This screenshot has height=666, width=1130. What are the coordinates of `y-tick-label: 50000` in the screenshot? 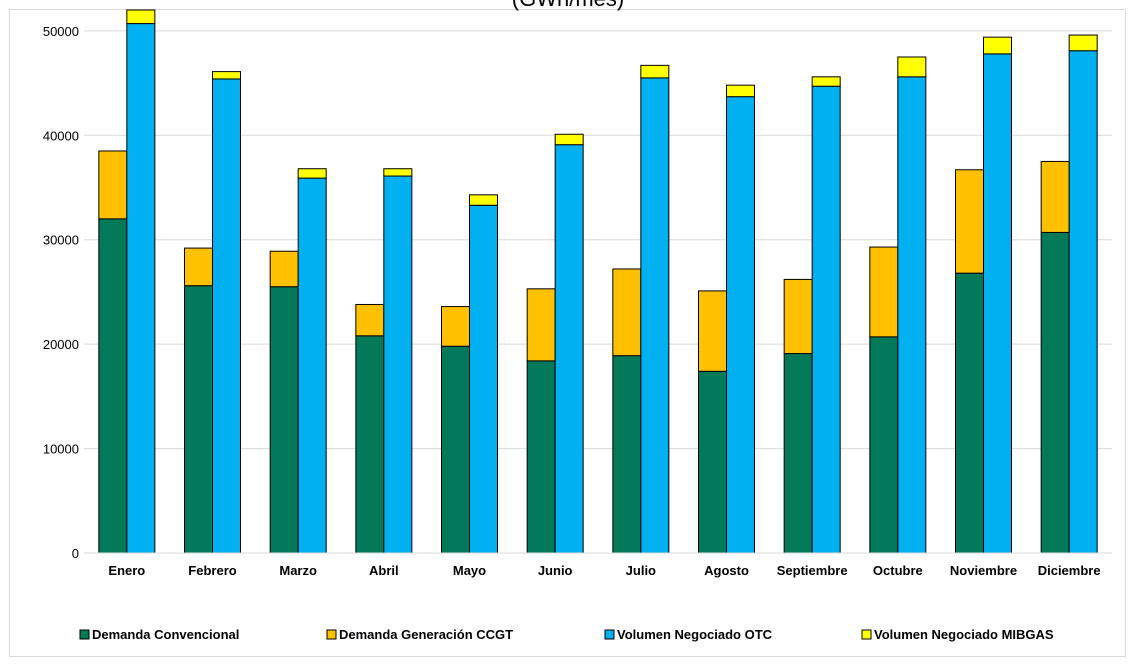 It's located at (61, 31).